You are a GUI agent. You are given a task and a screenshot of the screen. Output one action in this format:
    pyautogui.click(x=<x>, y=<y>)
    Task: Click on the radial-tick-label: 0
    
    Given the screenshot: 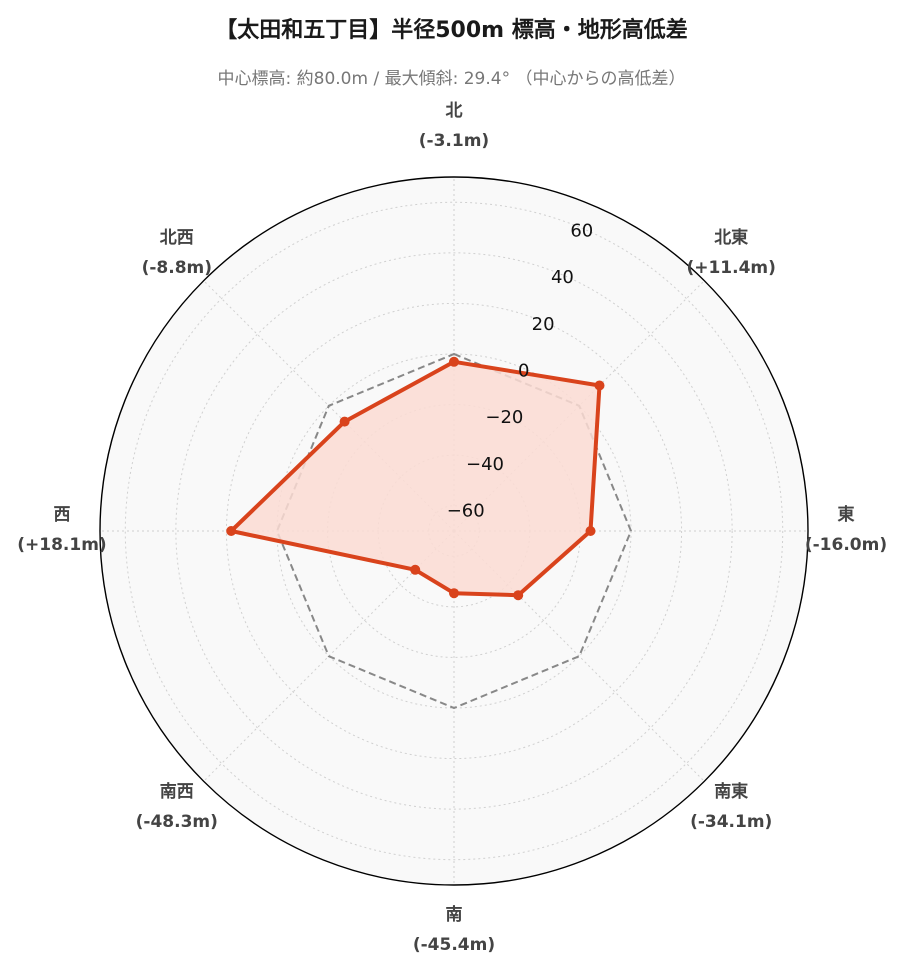 What is the action you would take?
    pyautogui.click(x=523, y=371)
    